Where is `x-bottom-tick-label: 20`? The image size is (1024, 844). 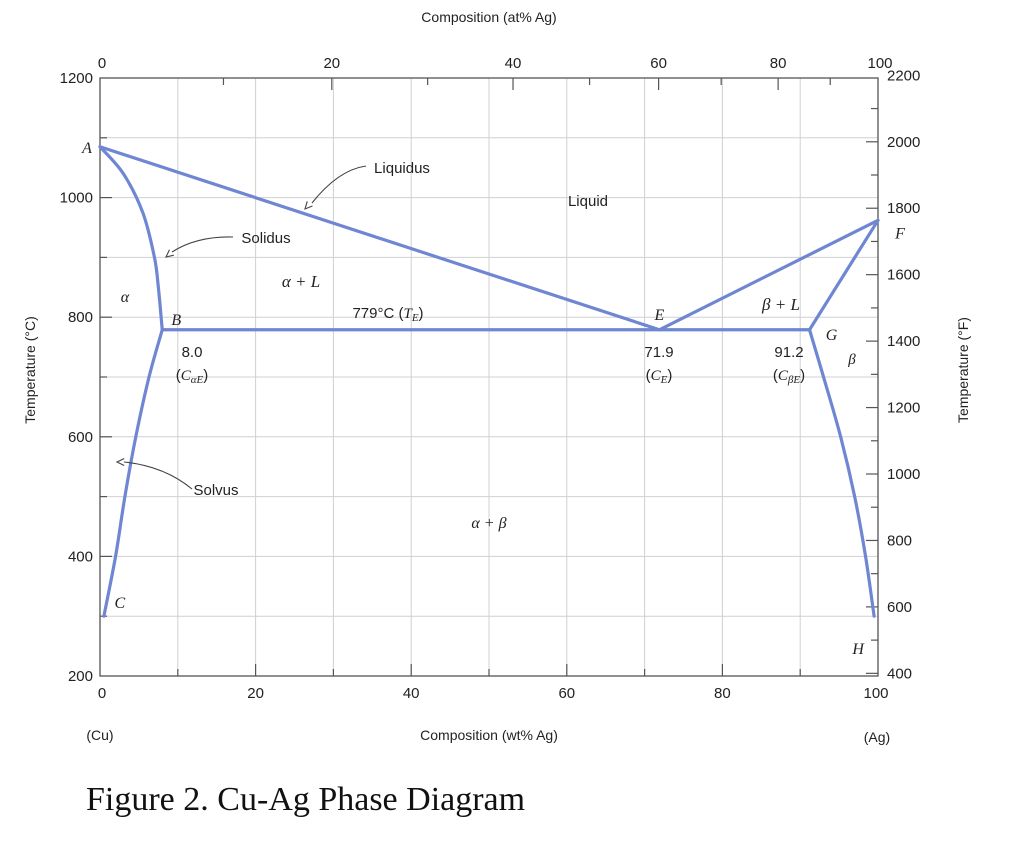 x-bottom-tick-label: 20 is located at coordinates (255, 693).